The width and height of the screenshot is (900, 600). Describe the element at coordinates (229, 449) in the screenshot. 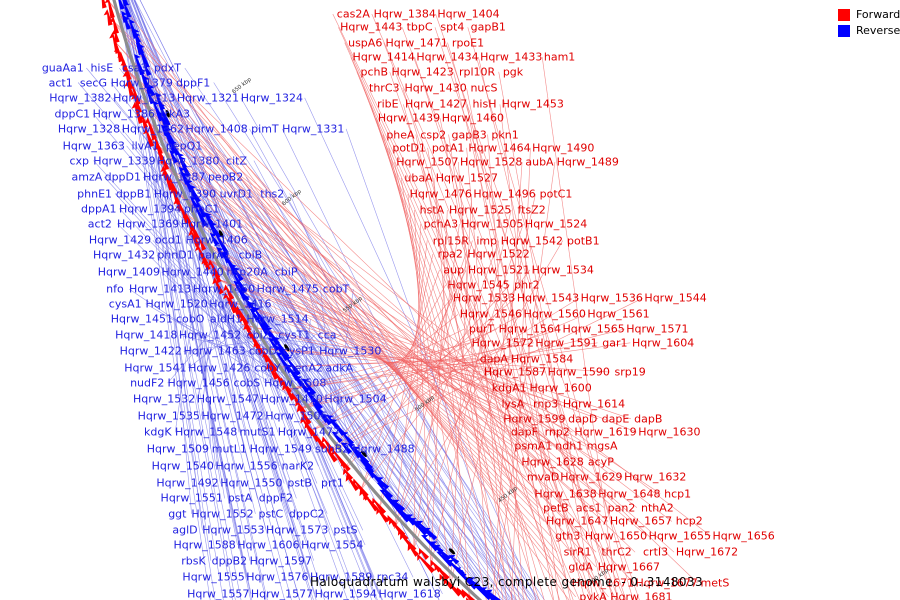

I see `gene-label: mutL1` at that location.